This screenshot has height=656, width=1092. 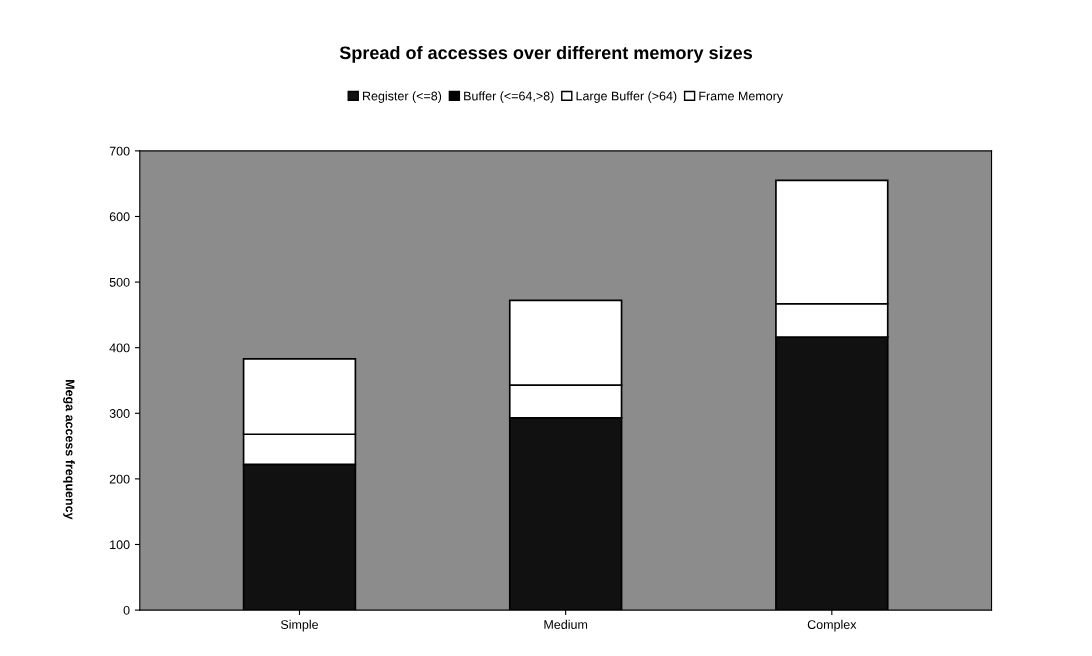 I want to click on y-tick-label: 100, so click(x=120, y=545).